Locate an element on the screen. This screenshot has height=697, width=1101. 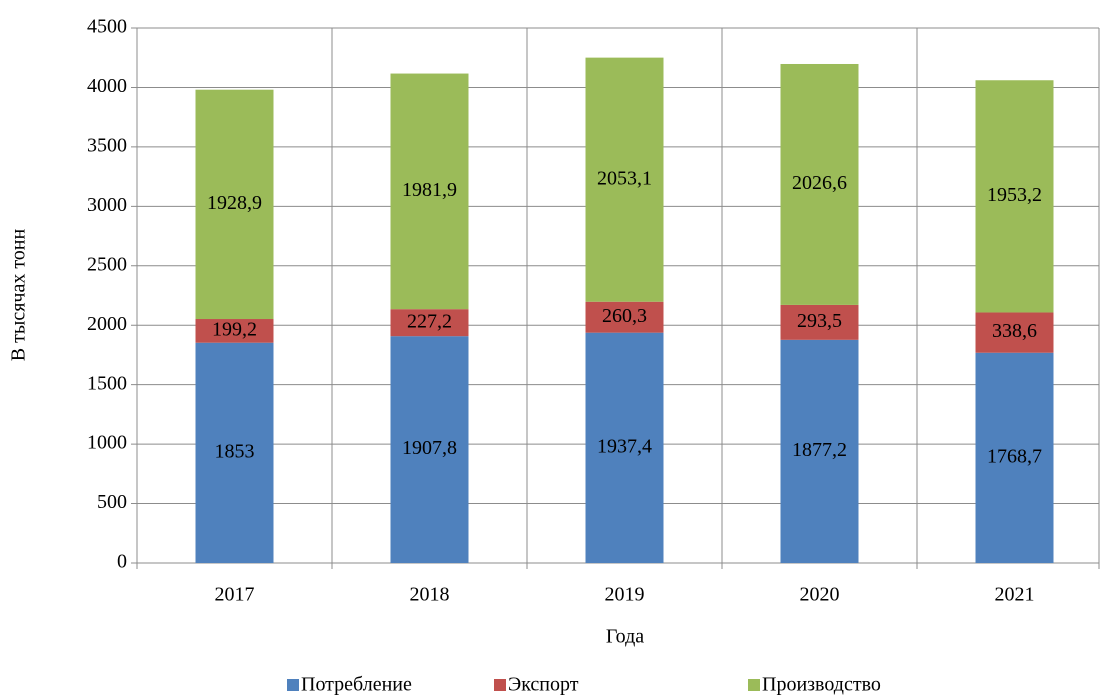
legend-label: Производство is located at coordinates (821, 685).